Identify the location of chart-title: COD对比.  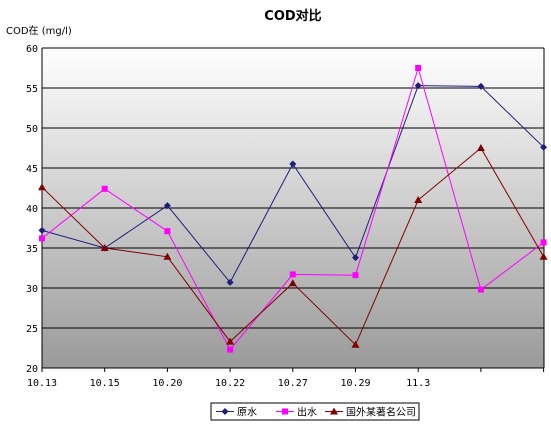
(292, 16).